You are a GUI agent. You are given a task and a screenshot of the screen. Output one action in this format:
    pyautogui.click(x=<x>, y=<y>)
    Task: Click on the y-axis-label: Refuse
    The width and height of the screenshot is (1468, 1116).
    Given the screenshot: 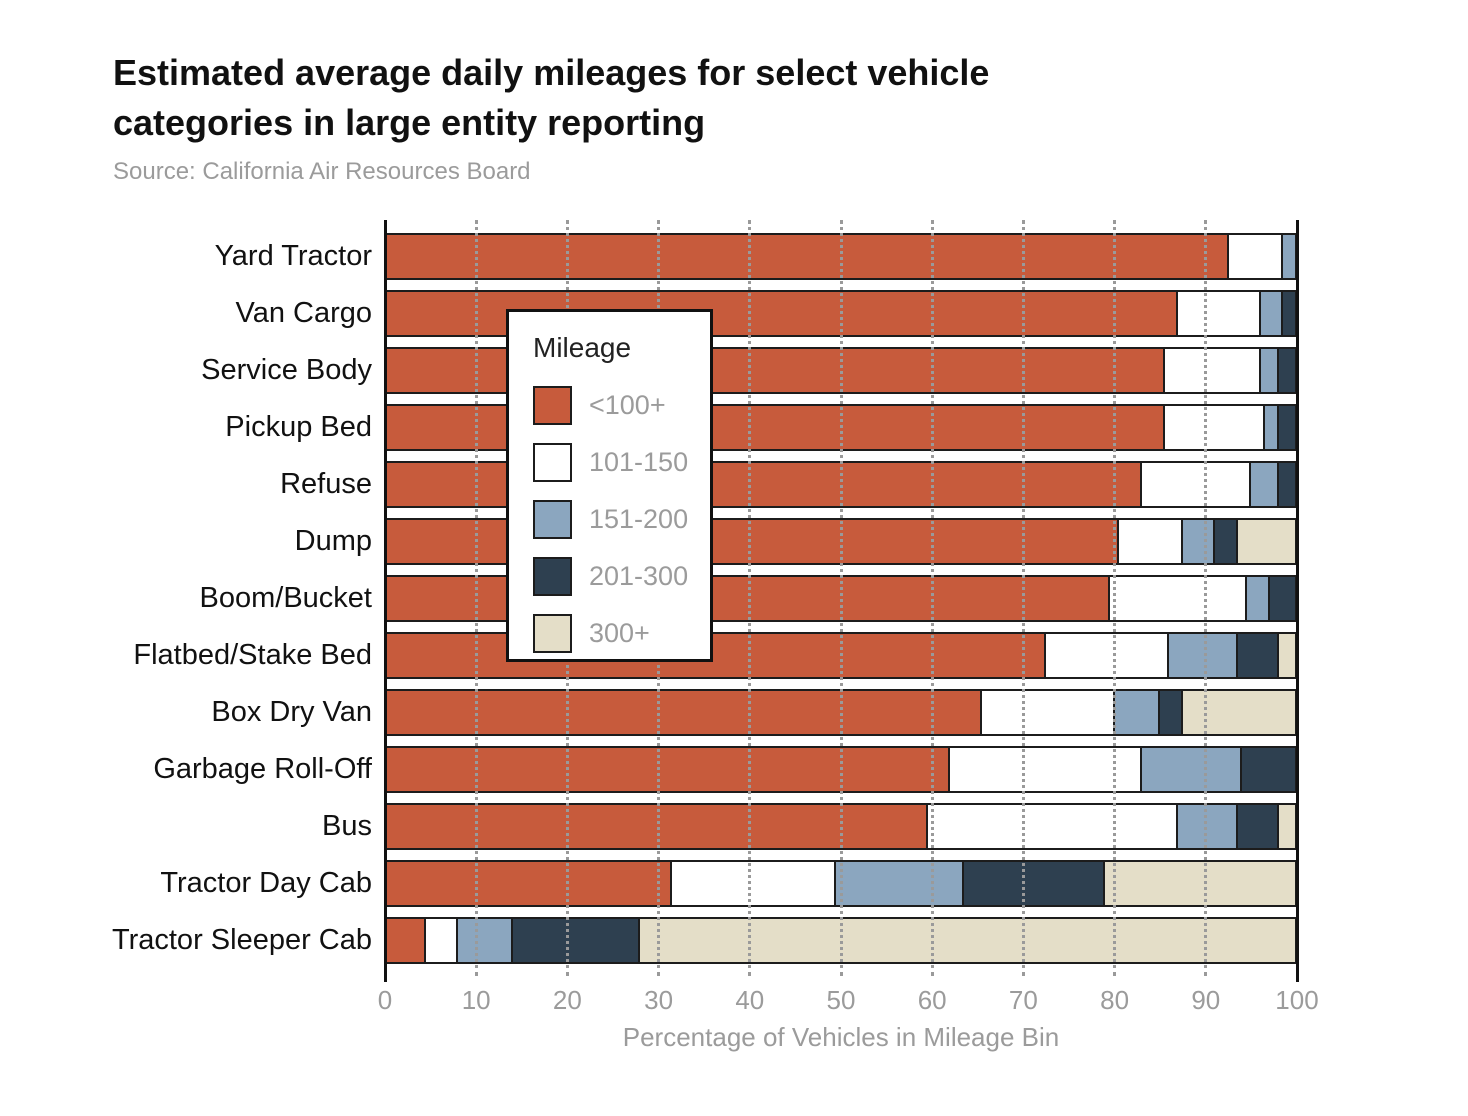 What is the action you would take?
    pyautogui.click(x=326, y=484)
    